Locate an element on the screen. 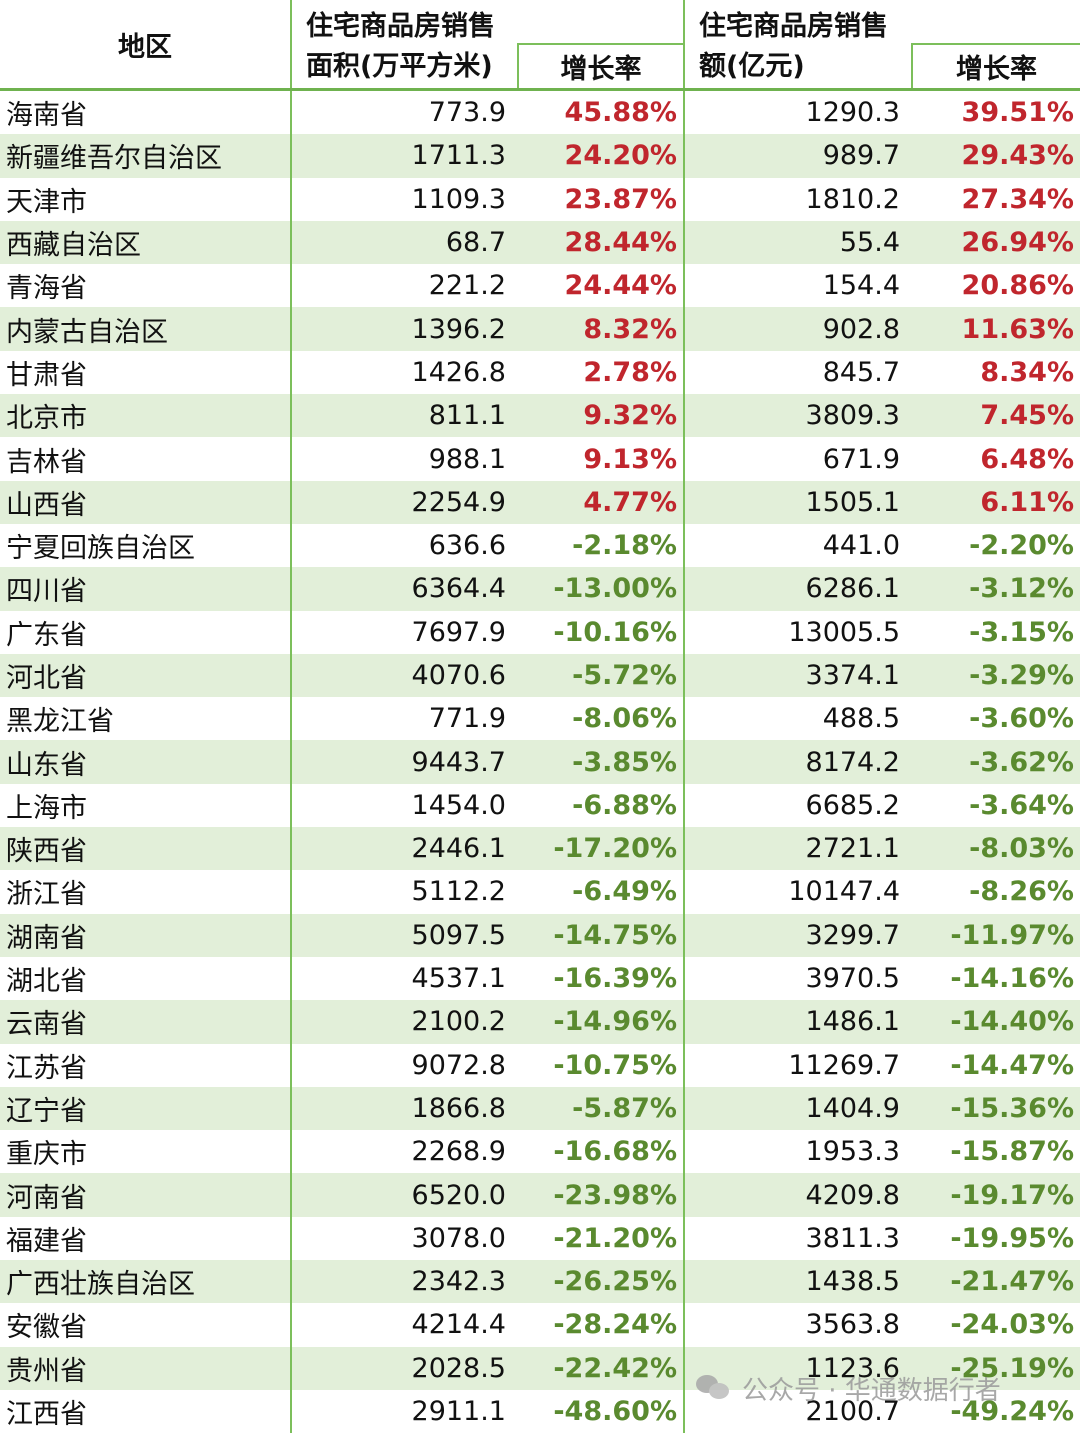 This screenshot has height=1433, width=1080. table-row: 江苏省 9072.8 -10.75% 11269.7 -14.47% is located at coordinates (540, 1065).